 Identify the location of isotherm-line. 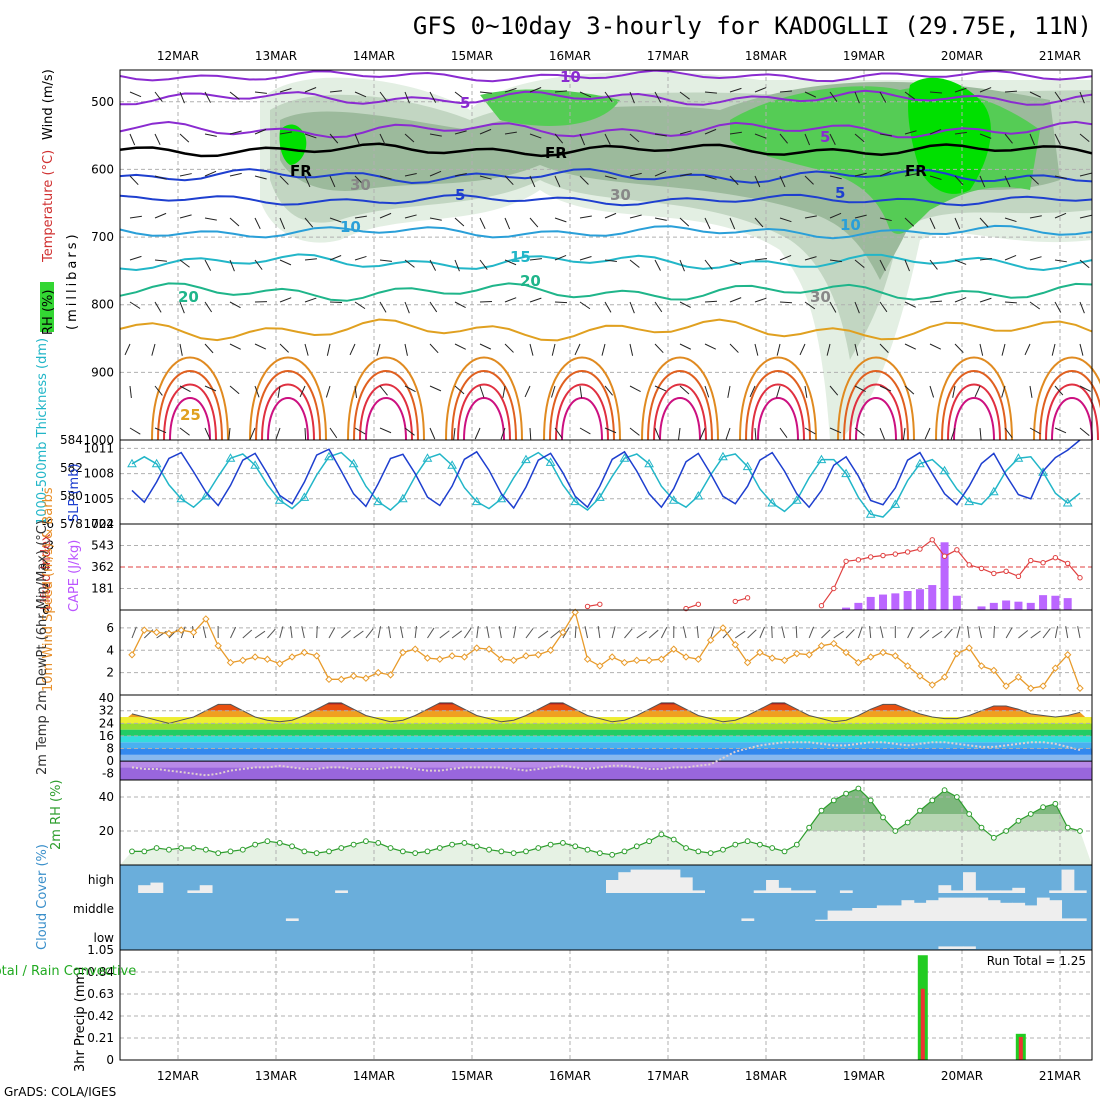
(606, 330).